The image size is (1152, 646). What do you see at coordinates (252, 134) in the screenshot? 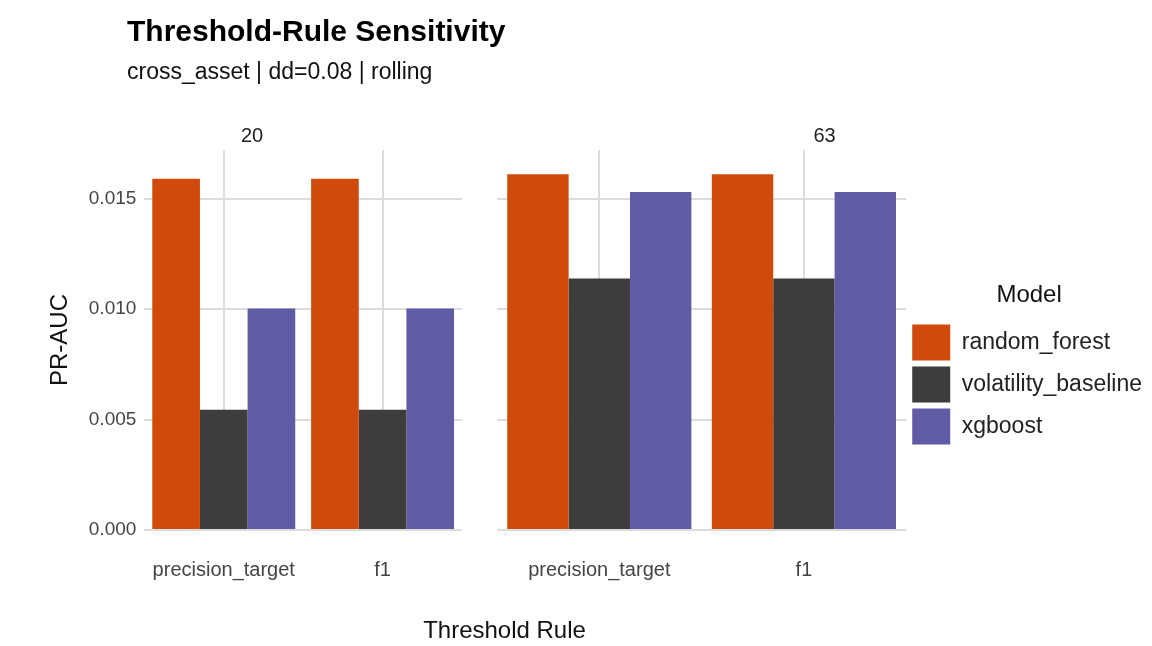
I see `chart-title: 20` at bounding box center [252, 134].